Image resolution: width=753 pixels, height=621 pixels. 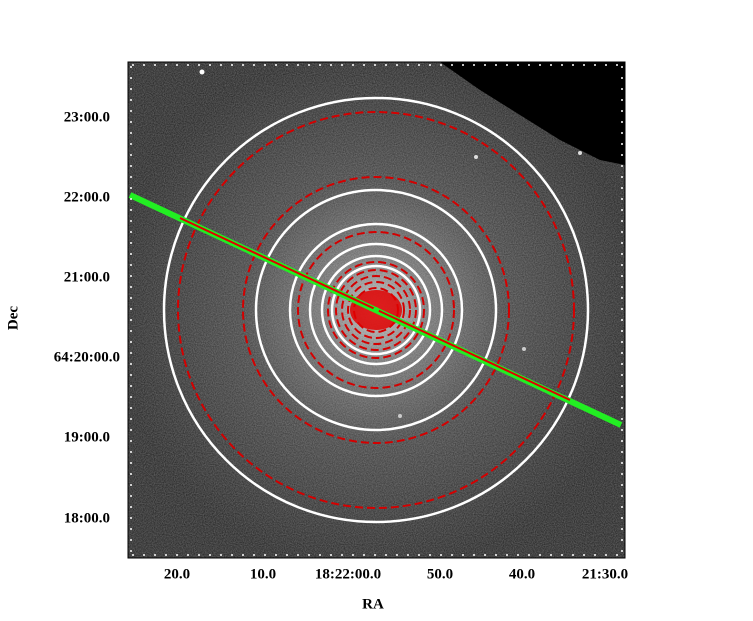 What do you see at coordinates (87, 437) in the screenshot?
I see `y-tick-label: 19:00.0` at bounding box center [87, 437].